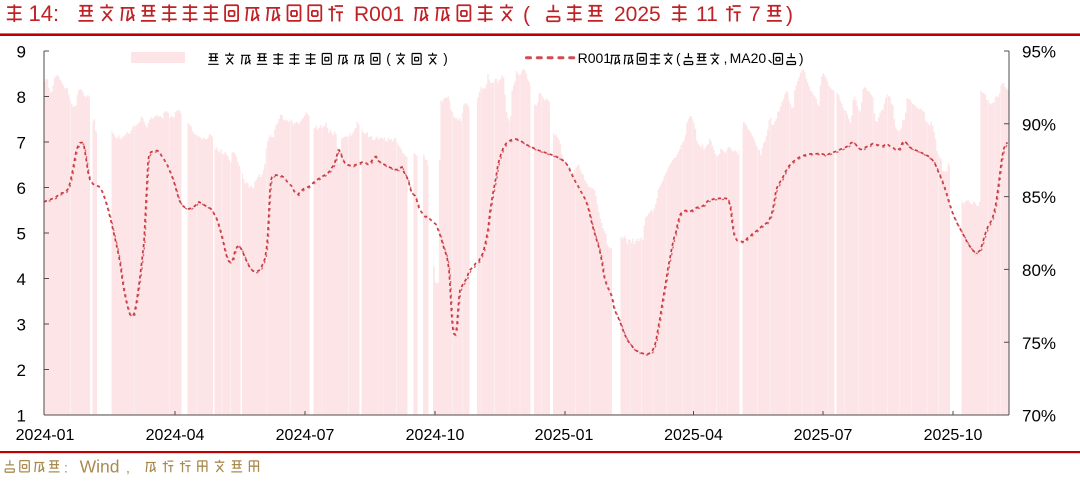 The height and width of the screenshot is (484, 1080). Describe the element at coordinates (21, 325) in the screenshot. I see `svg-text: 3` at that location.